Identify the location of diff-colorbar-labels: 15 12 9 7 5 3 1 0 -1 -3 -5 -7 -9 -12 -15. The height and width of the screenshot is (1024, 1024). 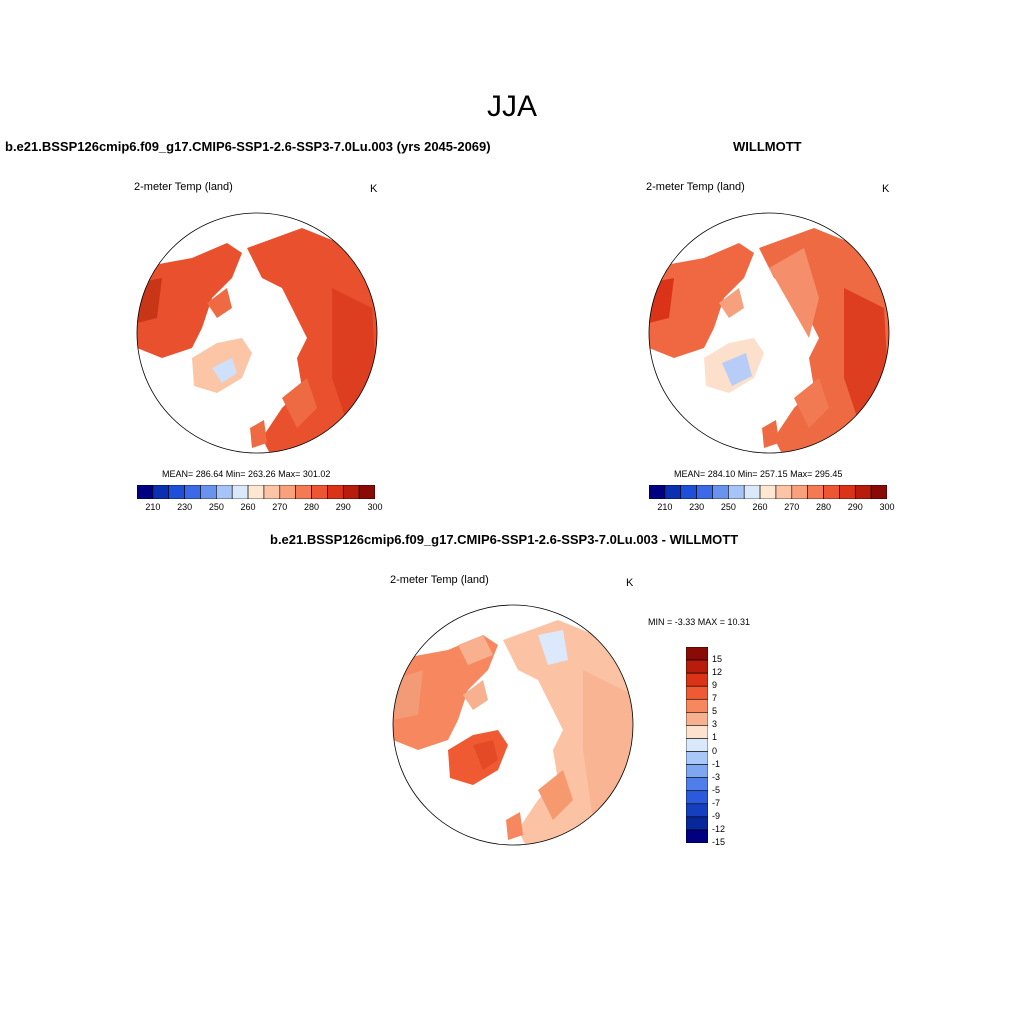
(732, 747).